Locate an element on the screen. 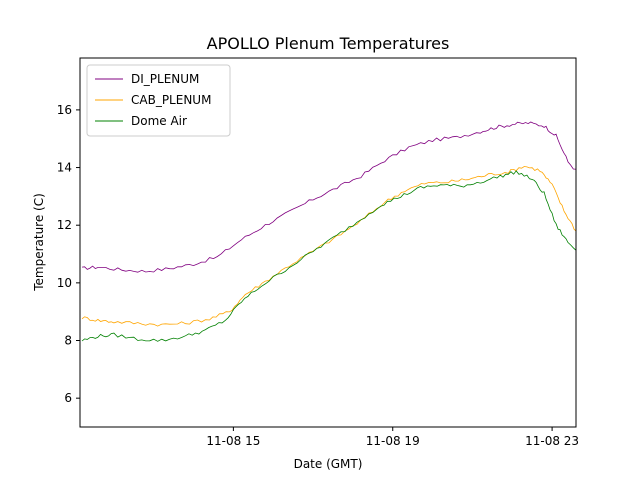  chart-title: APOLLO Plenum Temperatures is located at coordinates (328, 43).